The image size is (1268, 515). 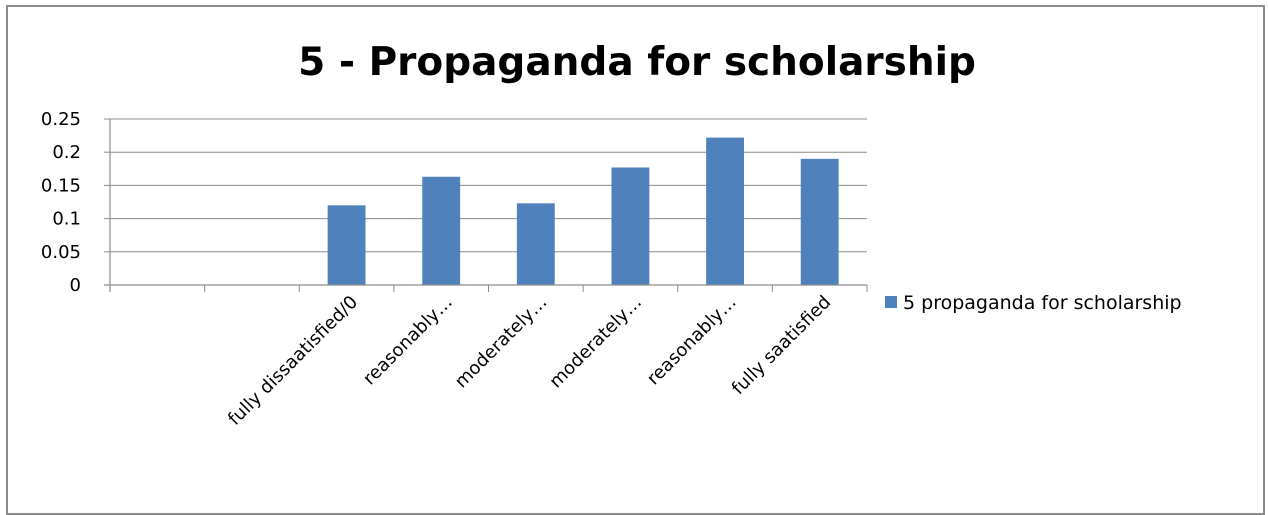 I want to click on chart-title: 5 - Propaganda for scholarship, so click(x=637, y=62).